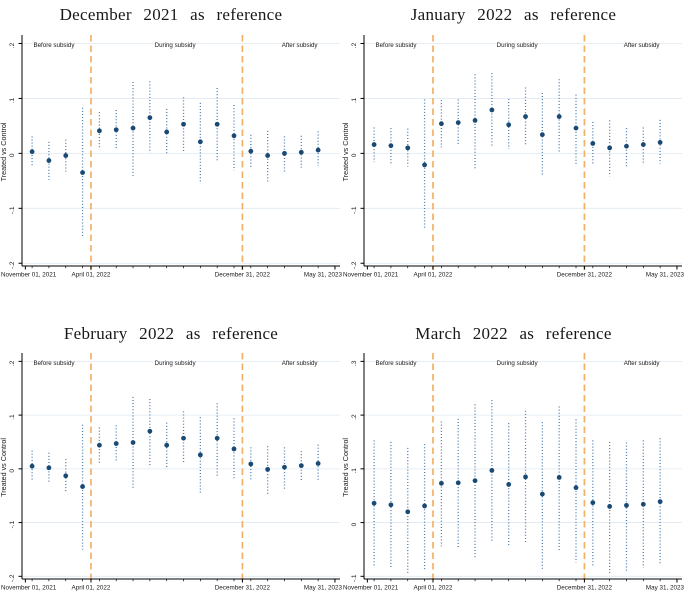 The height and width of the screenshot is (592, 685). I want to click on chart-title-january-2022: January 2022 as reference, so click(513, 14).